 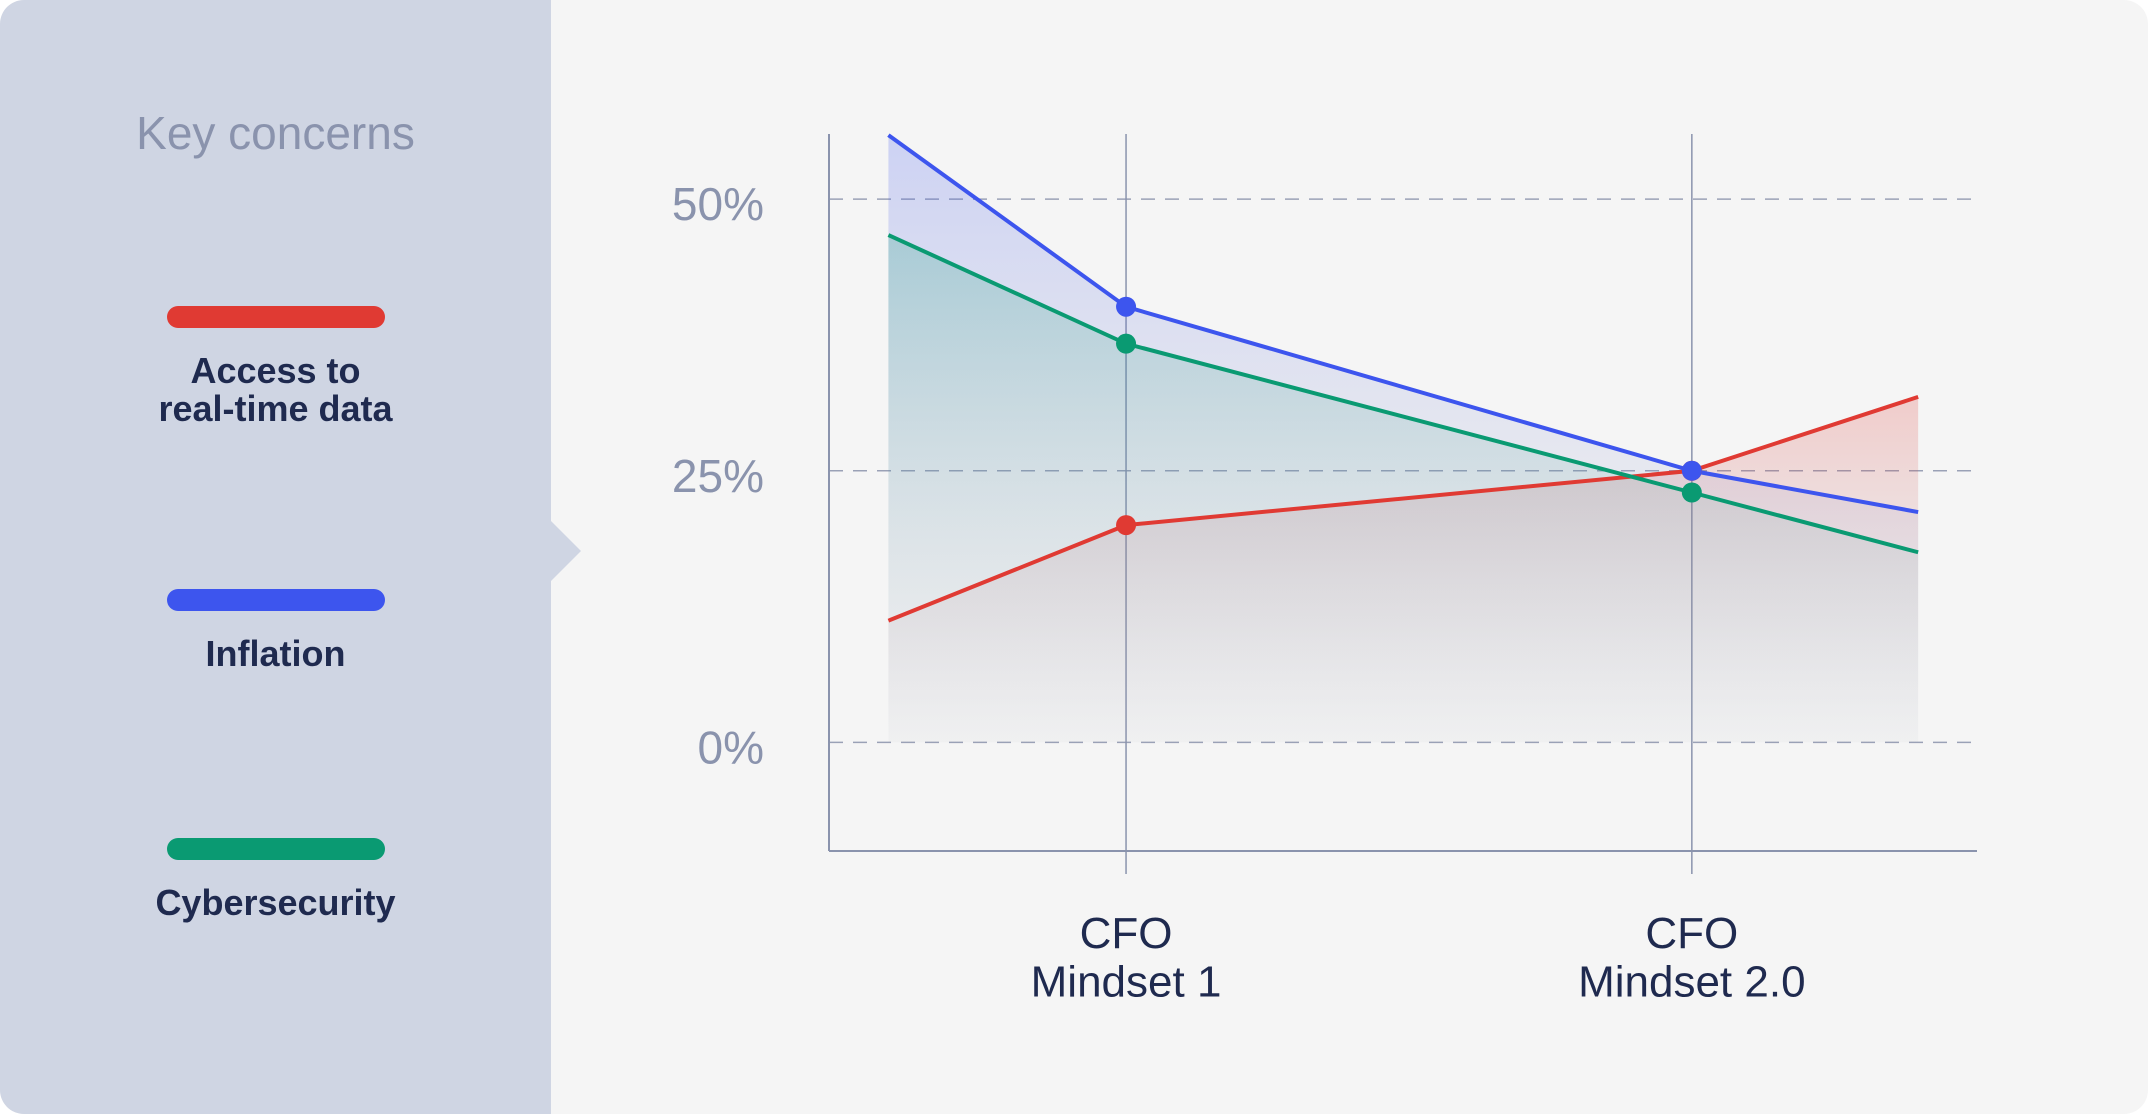 I want to click on notch, so click(x=566, y=551).